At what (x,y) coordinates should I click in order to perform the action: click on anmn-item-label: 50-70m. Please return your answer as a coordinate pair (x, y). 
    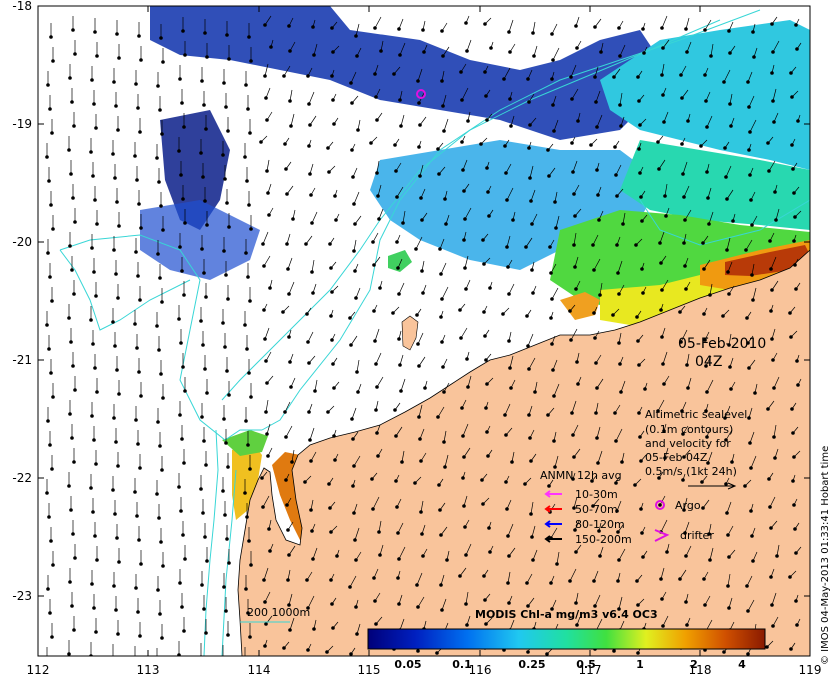
    Looking at the image, I should click on (596, 509).